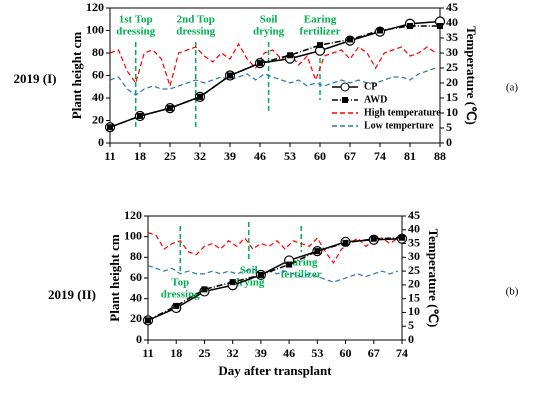 The height and width of the screenshot is (404, 550). I want to click on legend-label: AWD, so click(375, 99).